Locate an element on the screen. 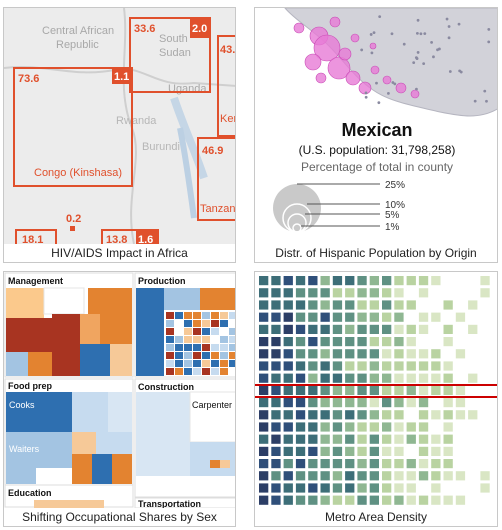 This screenshot has height=530, width=502. label-congo: Congo (Kinshasa) is located at coordinates (78, 173).